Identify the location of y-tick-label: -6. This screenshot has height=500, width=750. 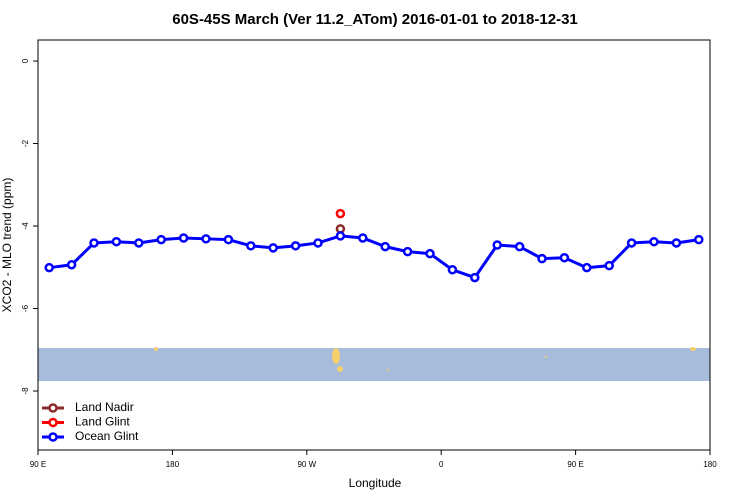
(25, 308).